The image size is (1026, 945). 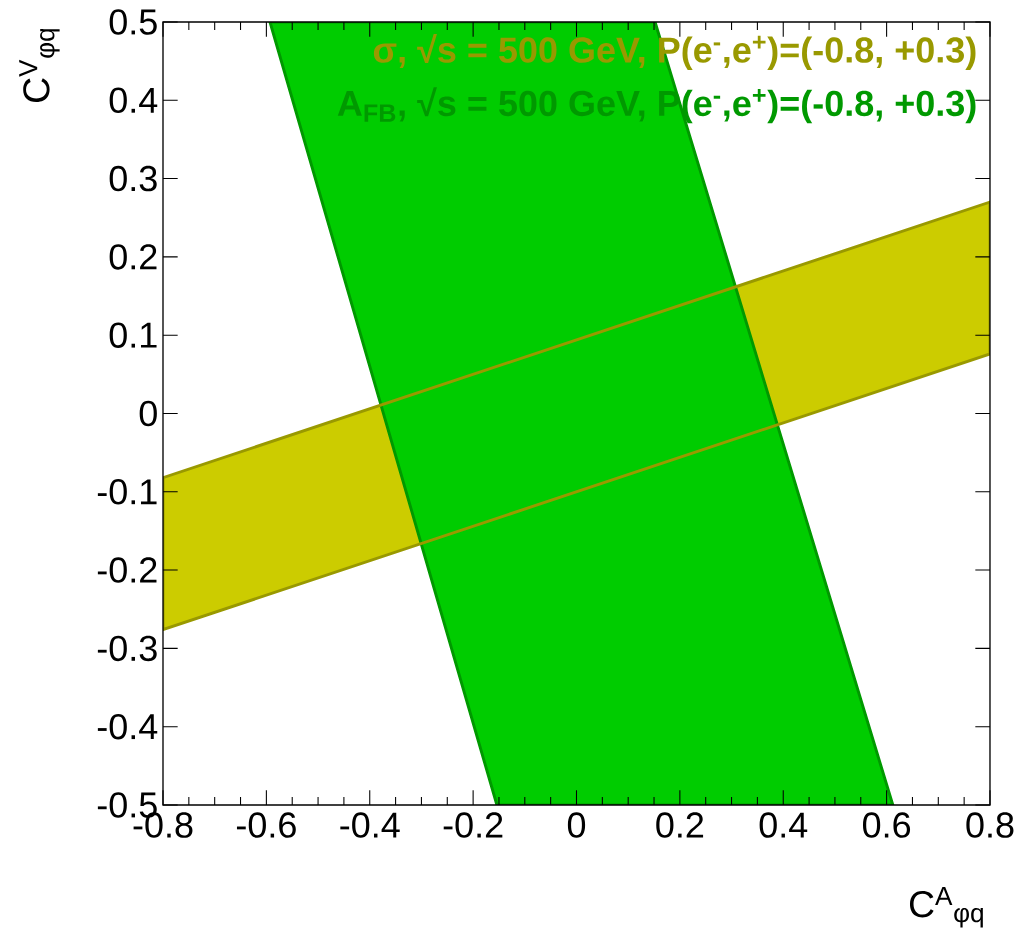 I want to click on x-tick-label: -0.6, so click(x=266, y=825).